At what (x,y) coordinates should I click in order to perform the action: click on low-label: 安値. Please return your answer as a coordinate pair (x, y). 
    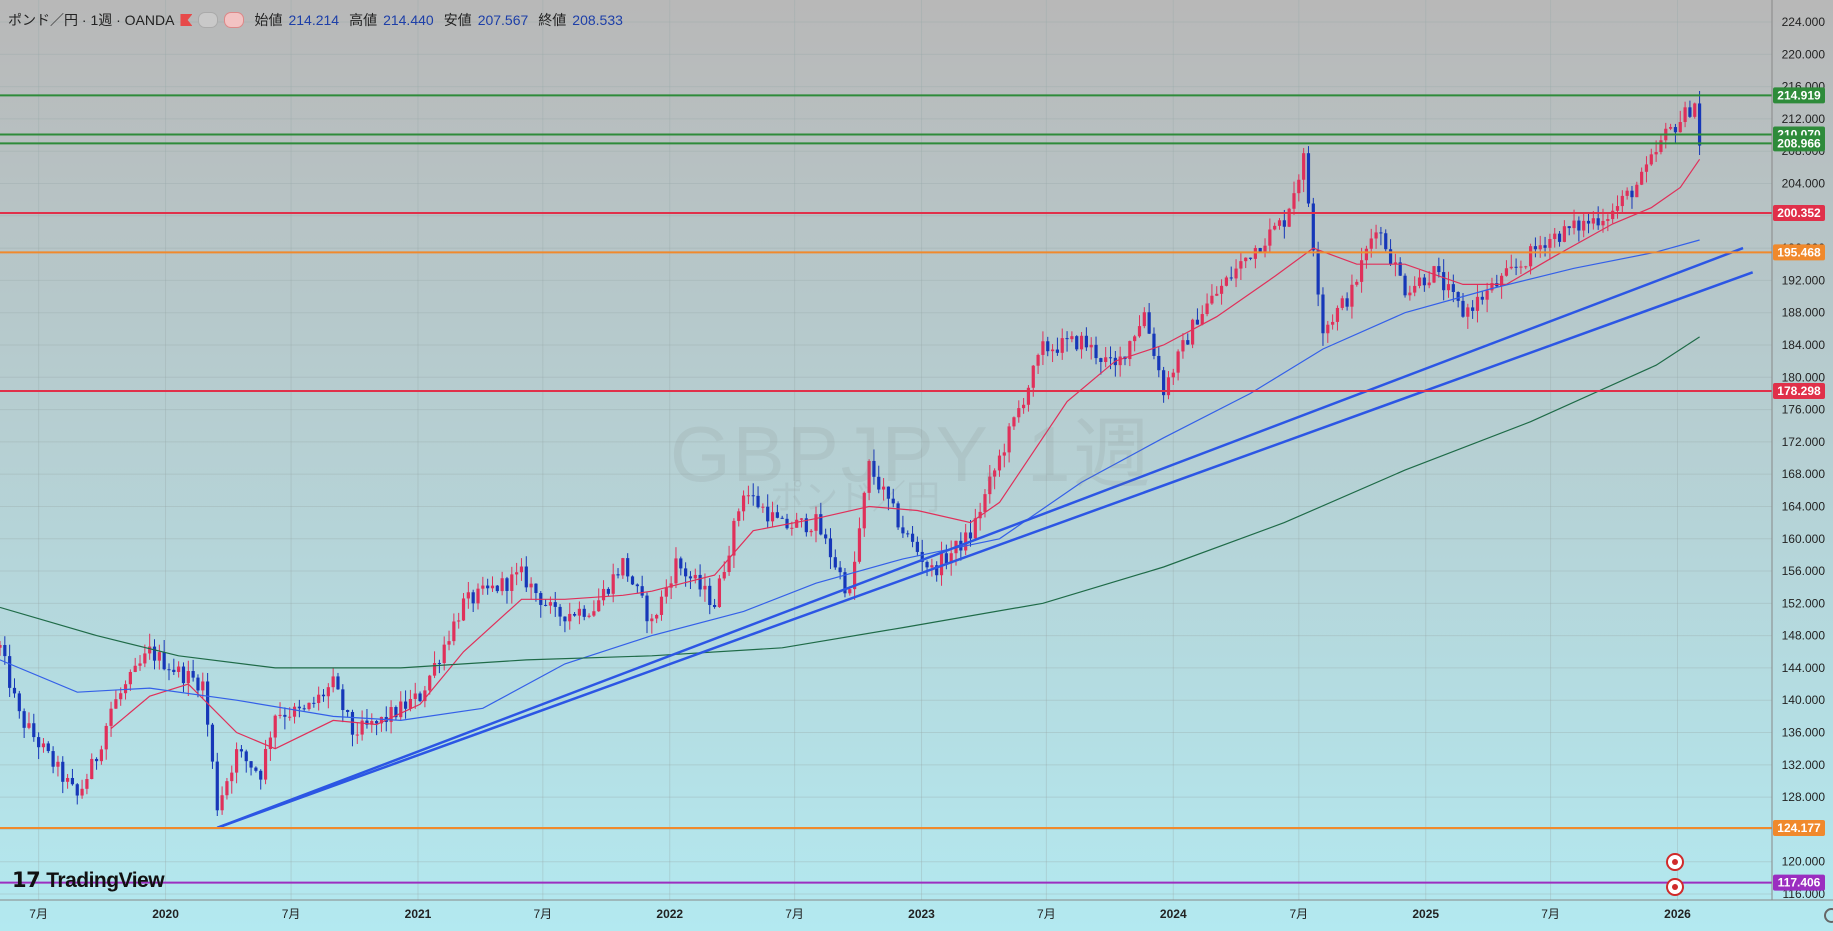
    Looking at the image, I should click on (457, 20).